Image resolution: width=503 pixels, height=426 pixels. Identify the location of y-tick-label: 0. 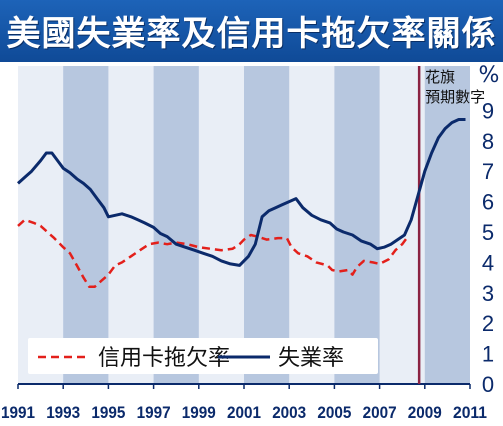
(488, 384).